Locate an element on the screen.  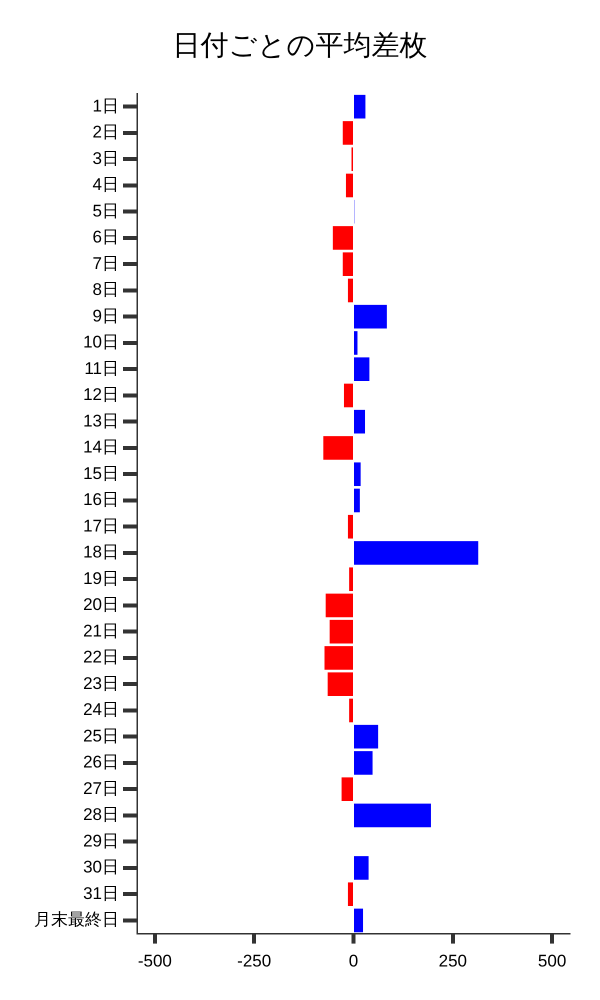
y-tick-label: 月末最終日 is located at coordinates (76, 920).